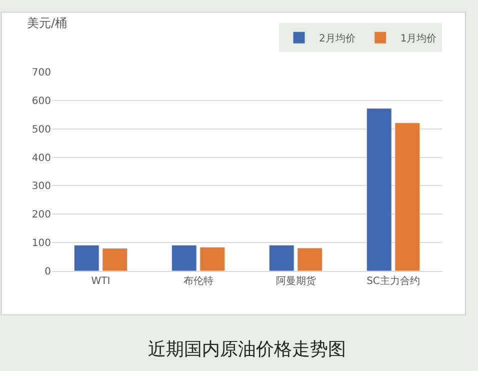  Describe the element at coordinates (47, 272) in the screenshot. I see `y-tick-label: 0` at that location.